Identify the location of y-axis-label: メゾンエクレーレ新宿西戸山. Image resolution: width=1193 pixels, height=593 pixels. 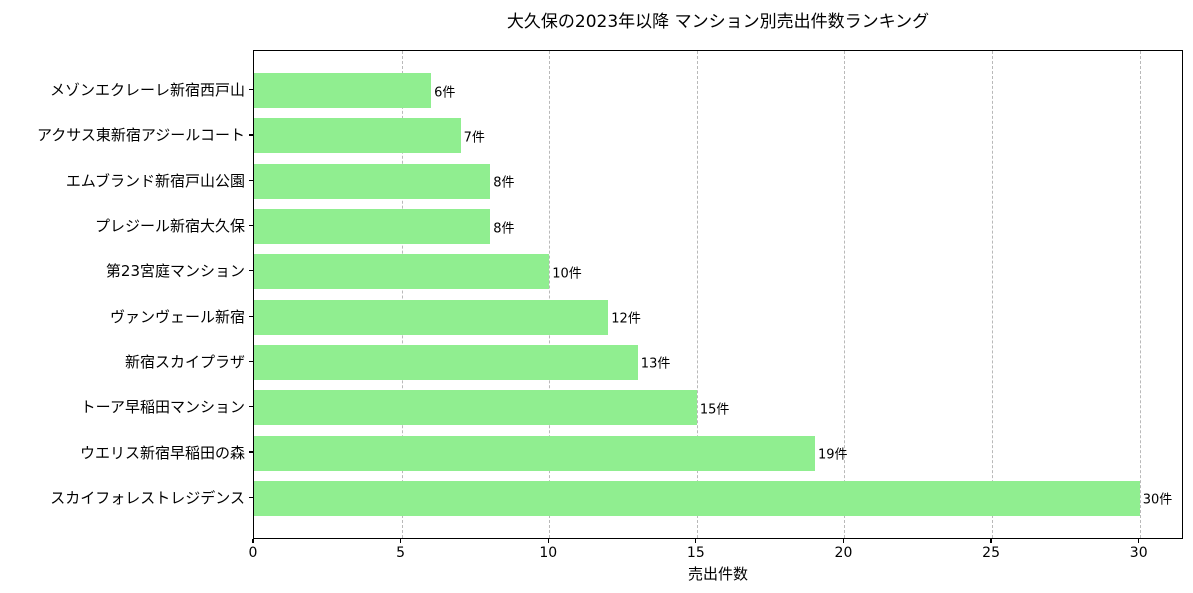
(147, 90).